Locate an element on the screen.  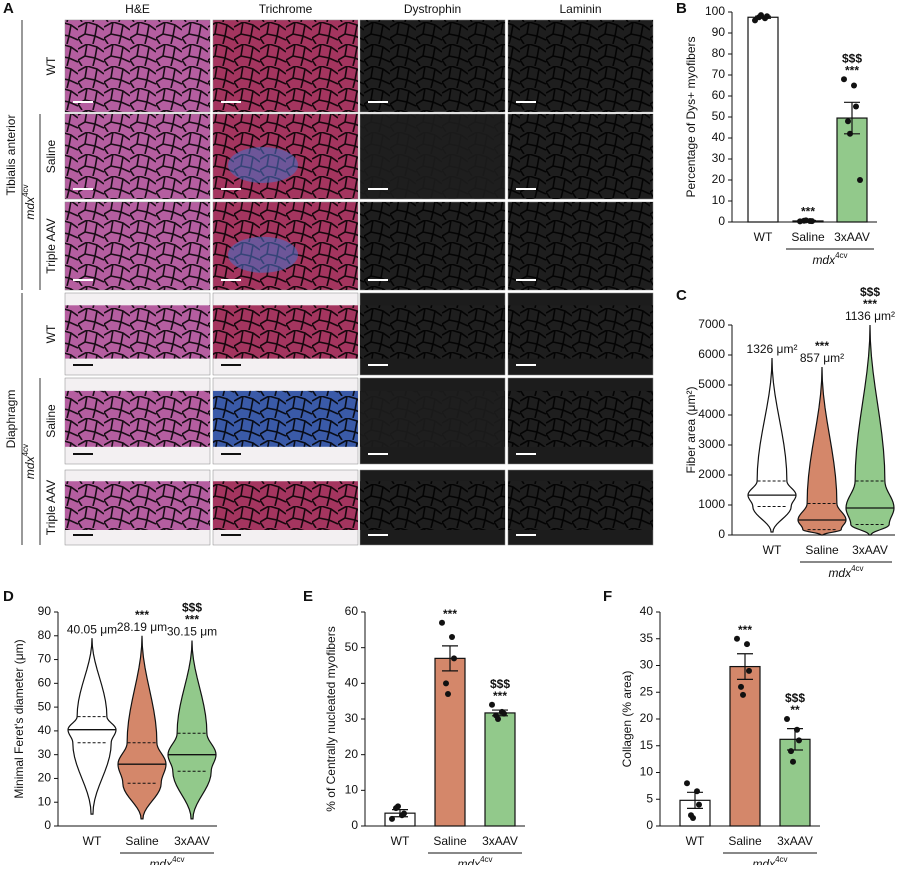
column-header: Dystrophin is located at coordinates (432, 9).